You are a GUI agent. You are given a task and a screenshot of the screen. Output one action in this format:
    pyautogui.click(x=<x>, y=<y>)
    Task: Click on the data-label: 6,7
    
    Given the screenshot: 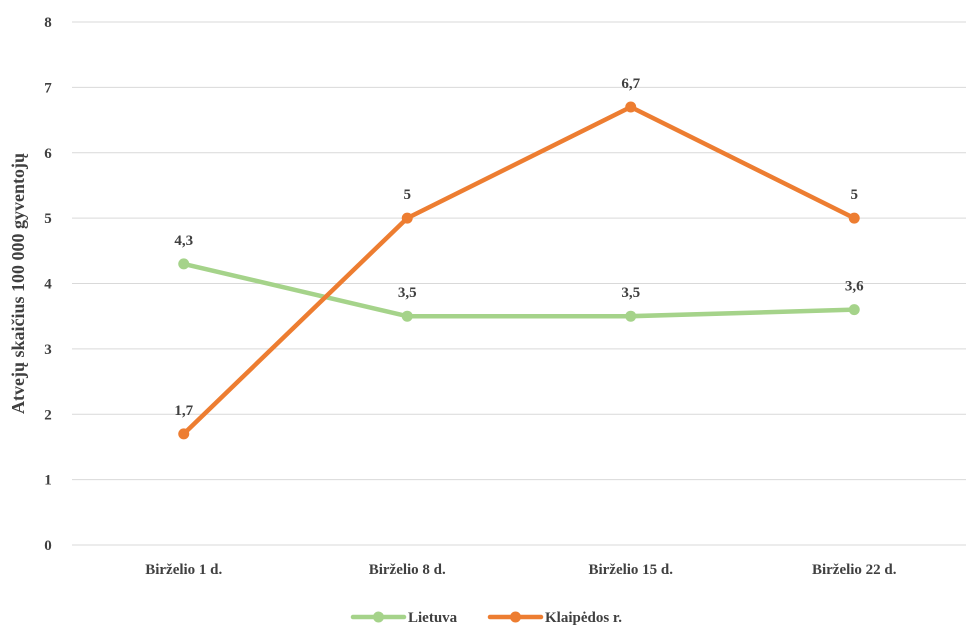 What is the action you would take?
    pyautogui.click(x=630, y=84)
    